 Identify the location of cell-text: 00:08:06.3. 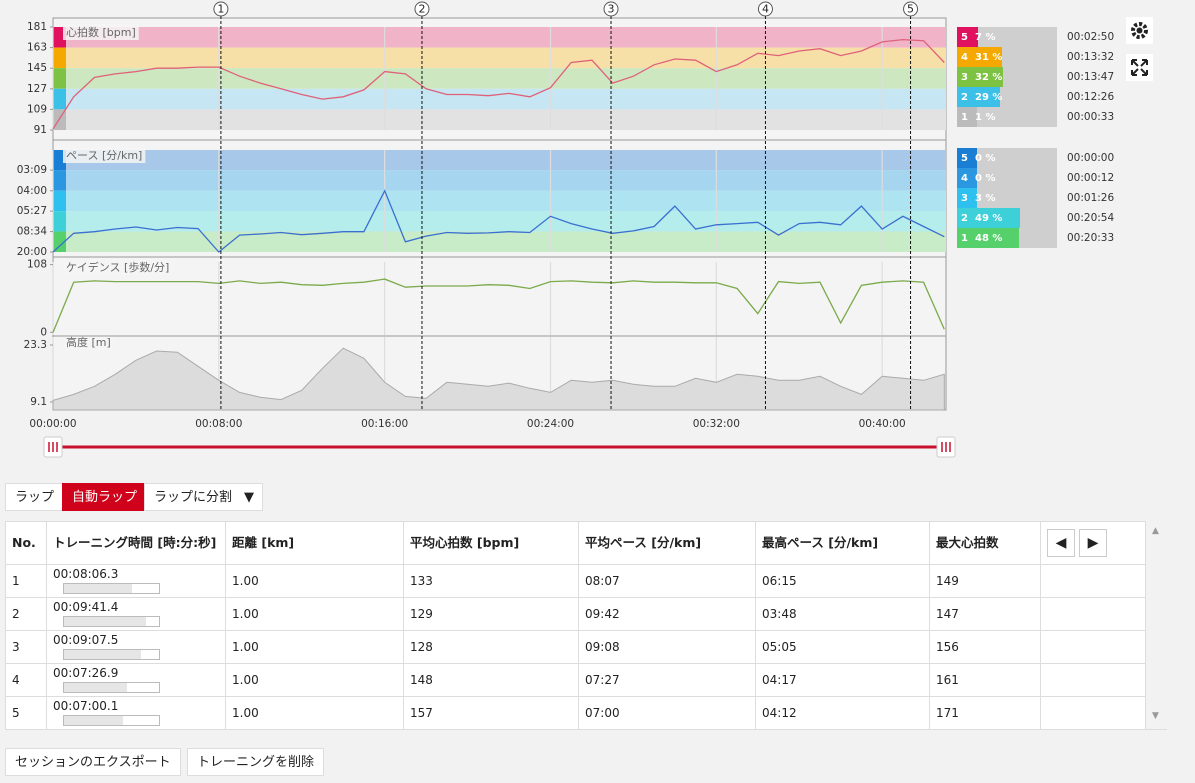
(86, 574).